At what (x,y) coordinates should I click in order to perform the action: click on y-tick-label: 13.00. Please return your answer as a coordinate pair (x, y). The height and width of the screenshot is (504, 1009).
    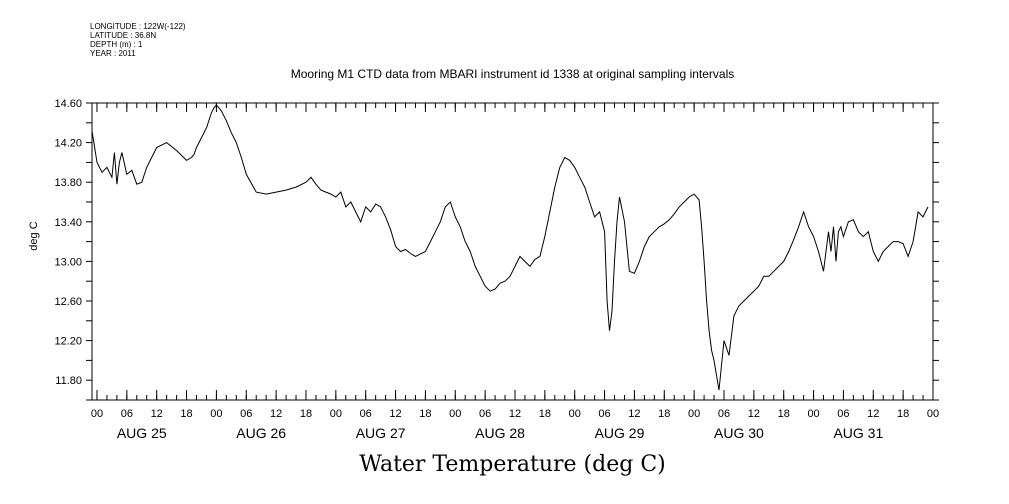
    Looking at the image, I should click on (68, 262).